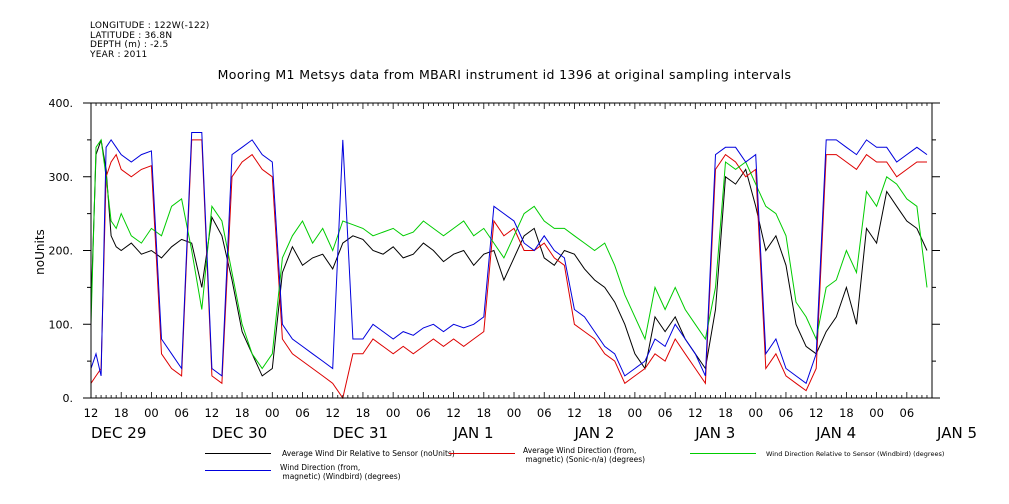  I want to click on x-day-label: JAN 1, so click(473, 433).